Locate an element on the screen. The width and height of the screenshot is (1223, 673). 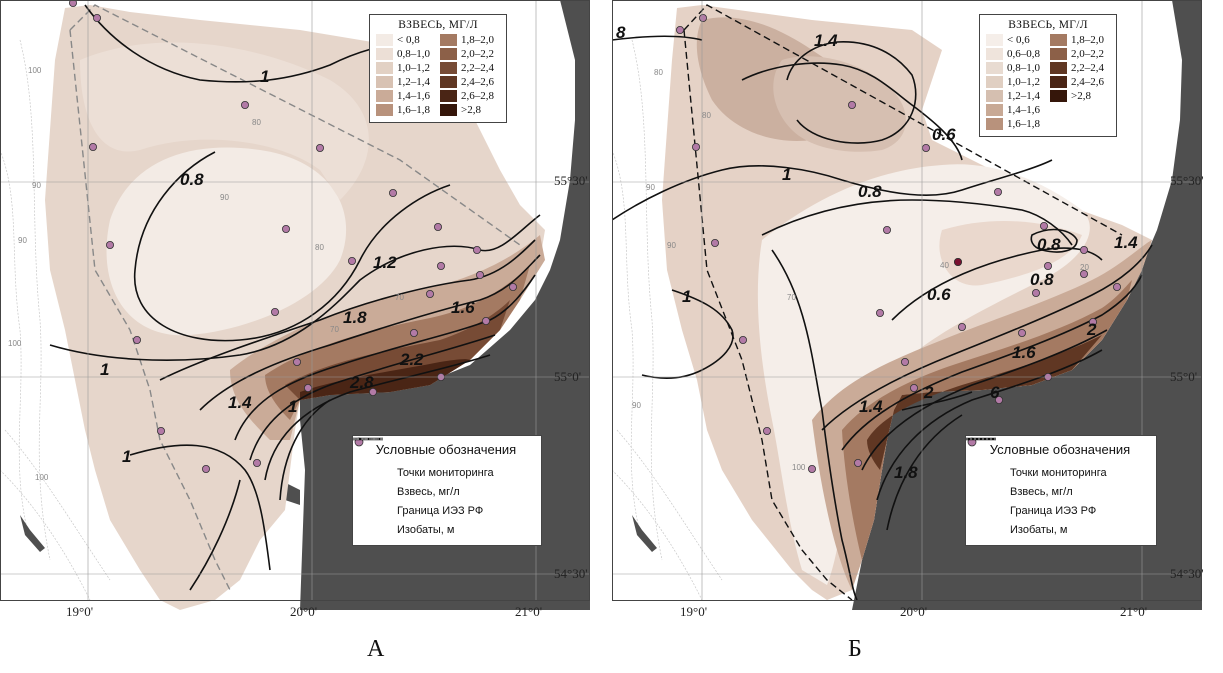
legend-item: < 0,6 is located at coordinates (1016, 40).